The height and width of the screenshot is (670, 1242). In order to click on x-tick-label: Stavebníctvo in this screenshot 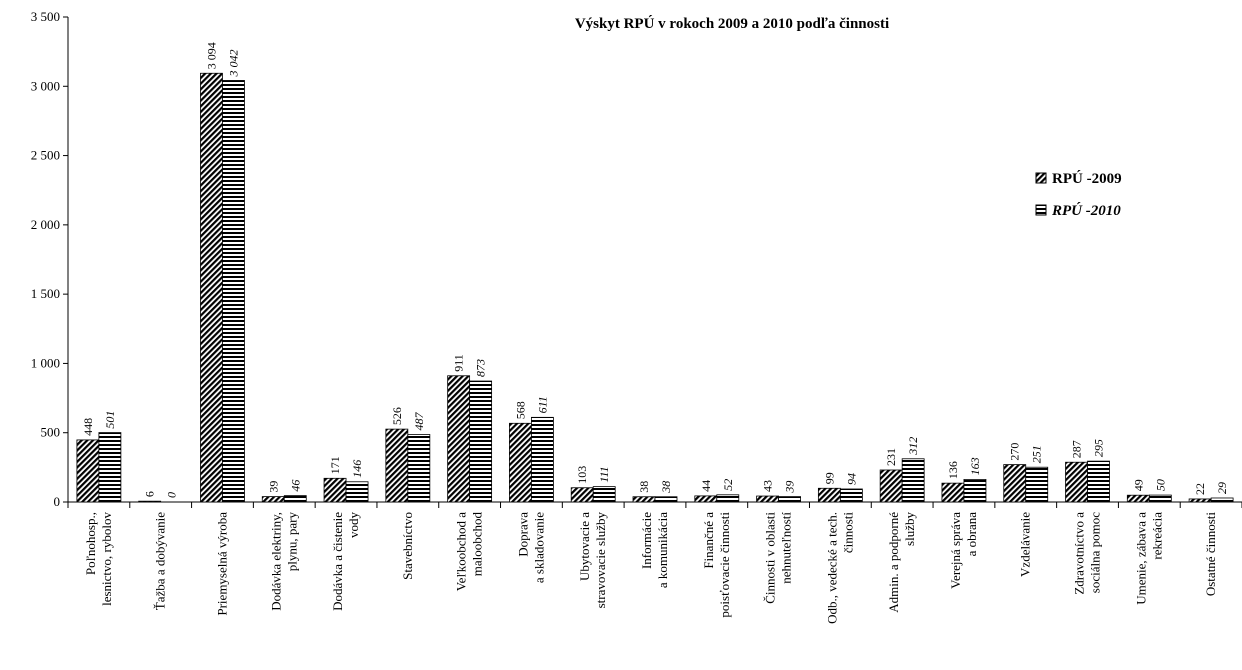, I will do `click(407, 546)`.